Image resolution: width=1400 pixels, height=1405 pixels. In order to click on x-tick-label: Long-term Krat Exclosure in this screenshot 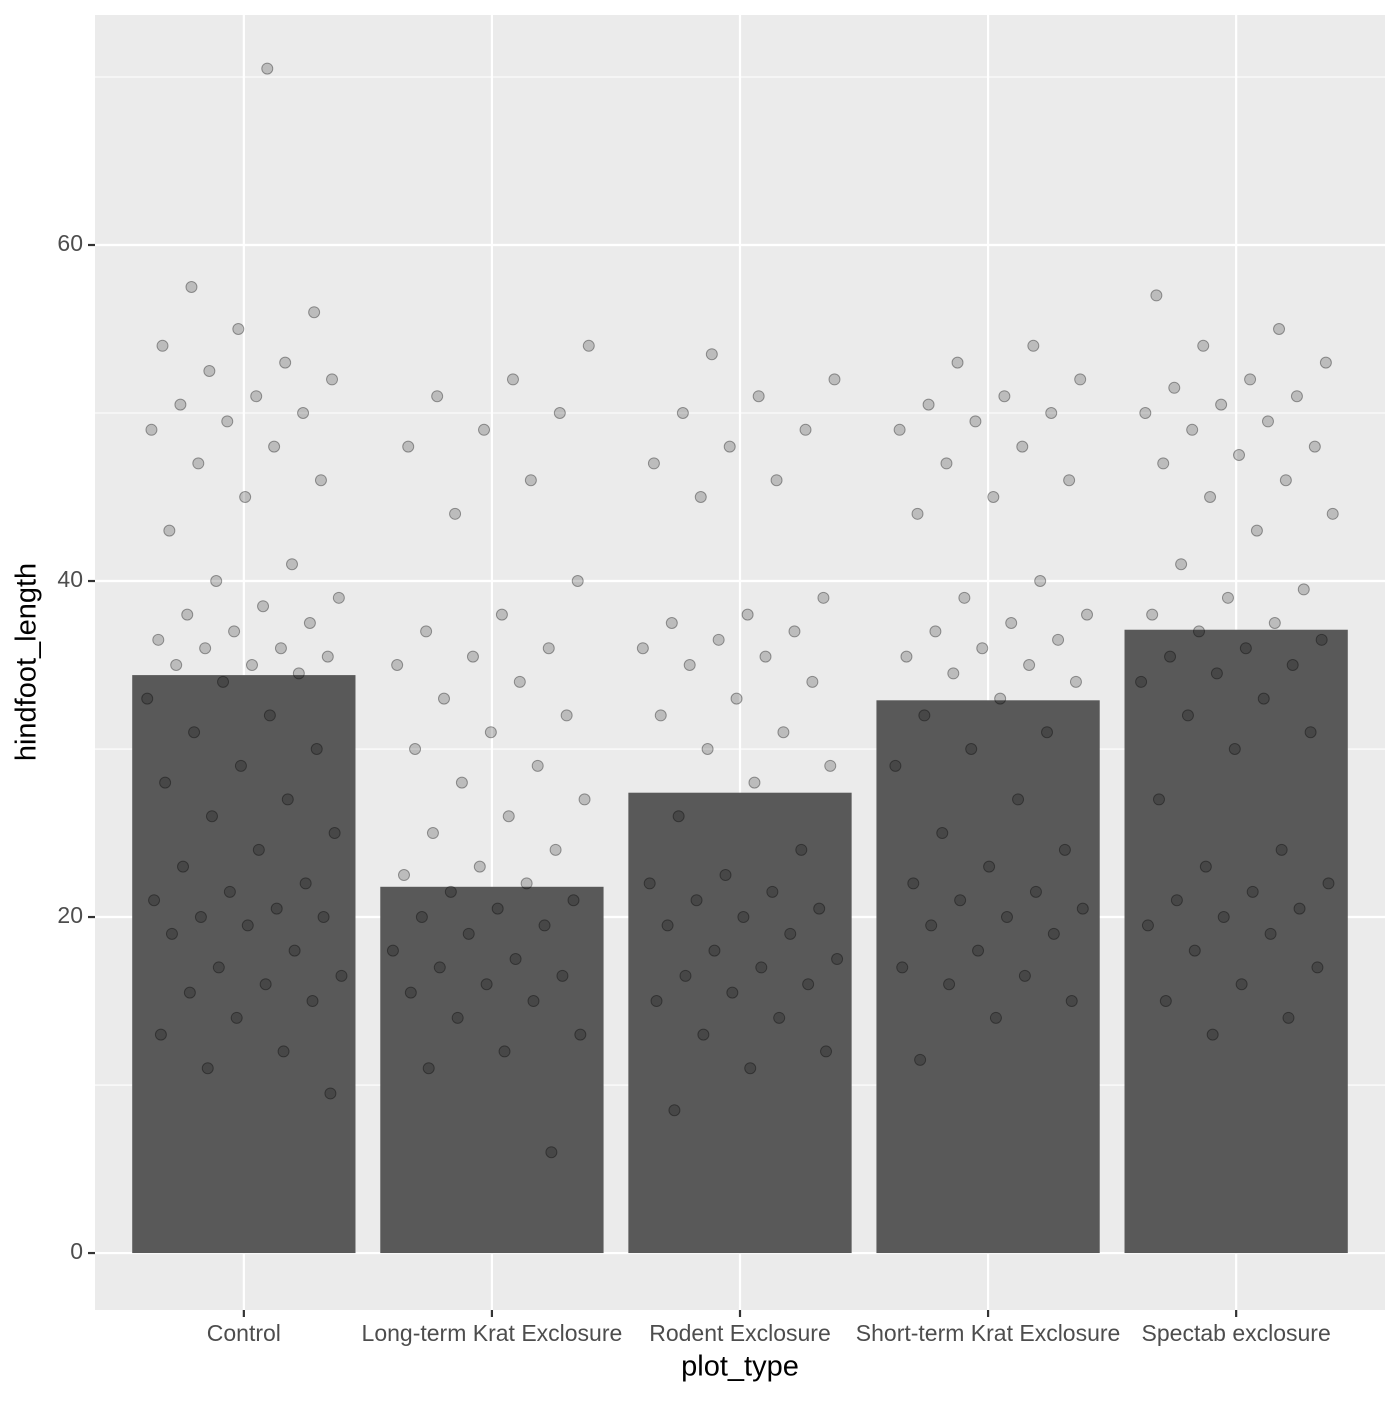, I will do `click(492, 1333)`.